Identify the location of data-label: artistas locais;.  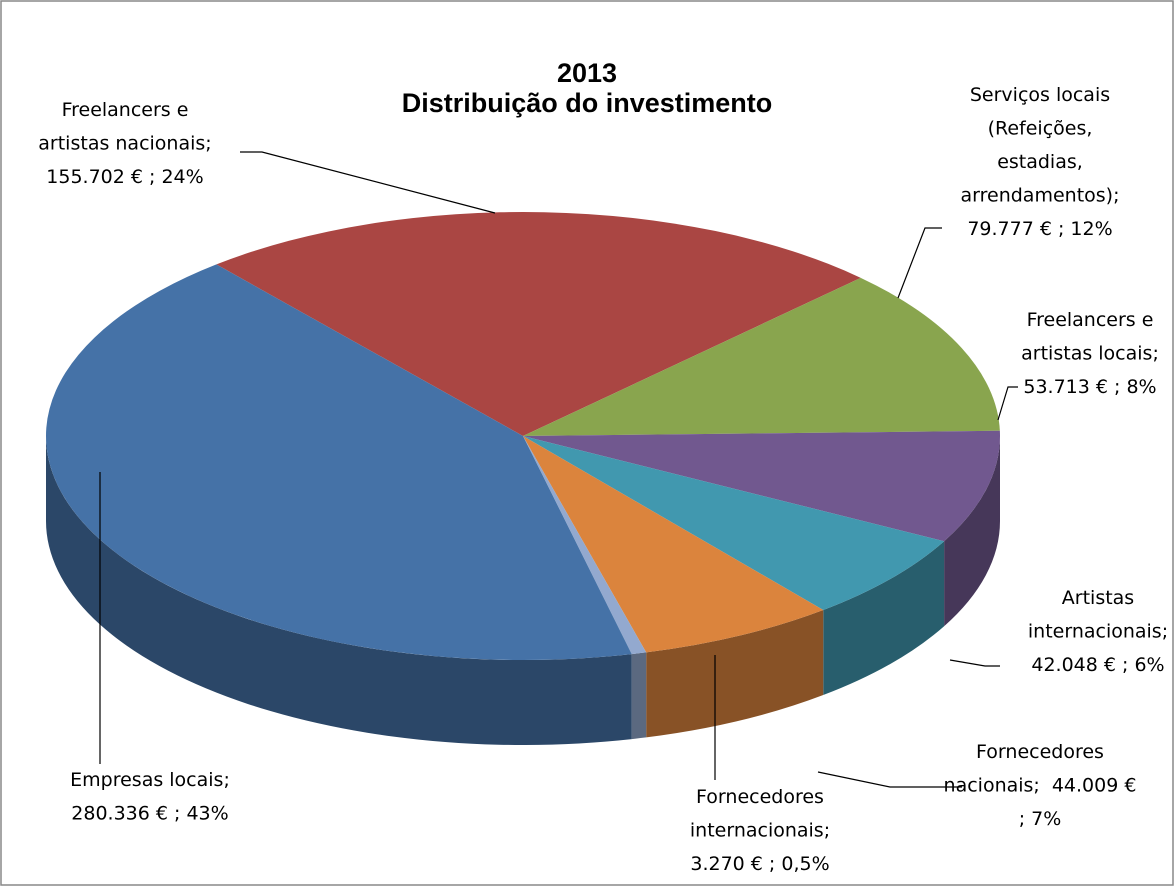
(1090, 353).